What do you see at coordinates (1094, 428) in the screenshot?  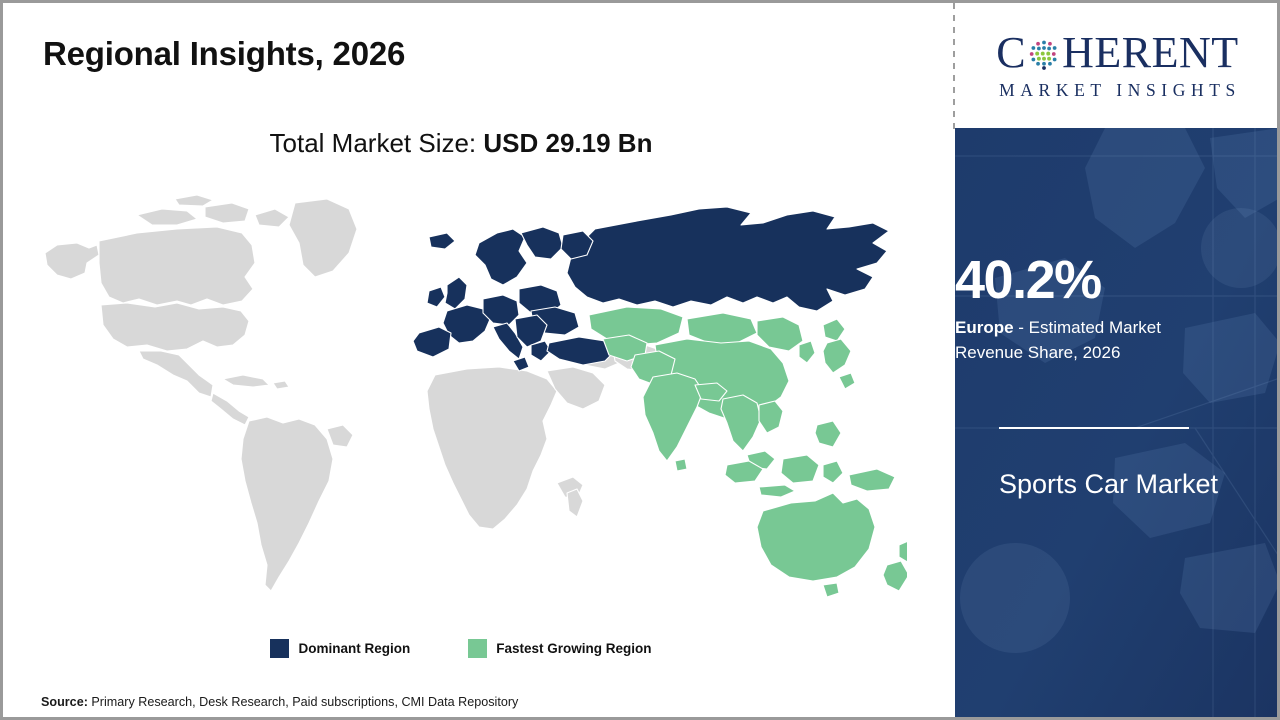 I see `panel-horizontal-rule` at bounding box center [1094, 428].